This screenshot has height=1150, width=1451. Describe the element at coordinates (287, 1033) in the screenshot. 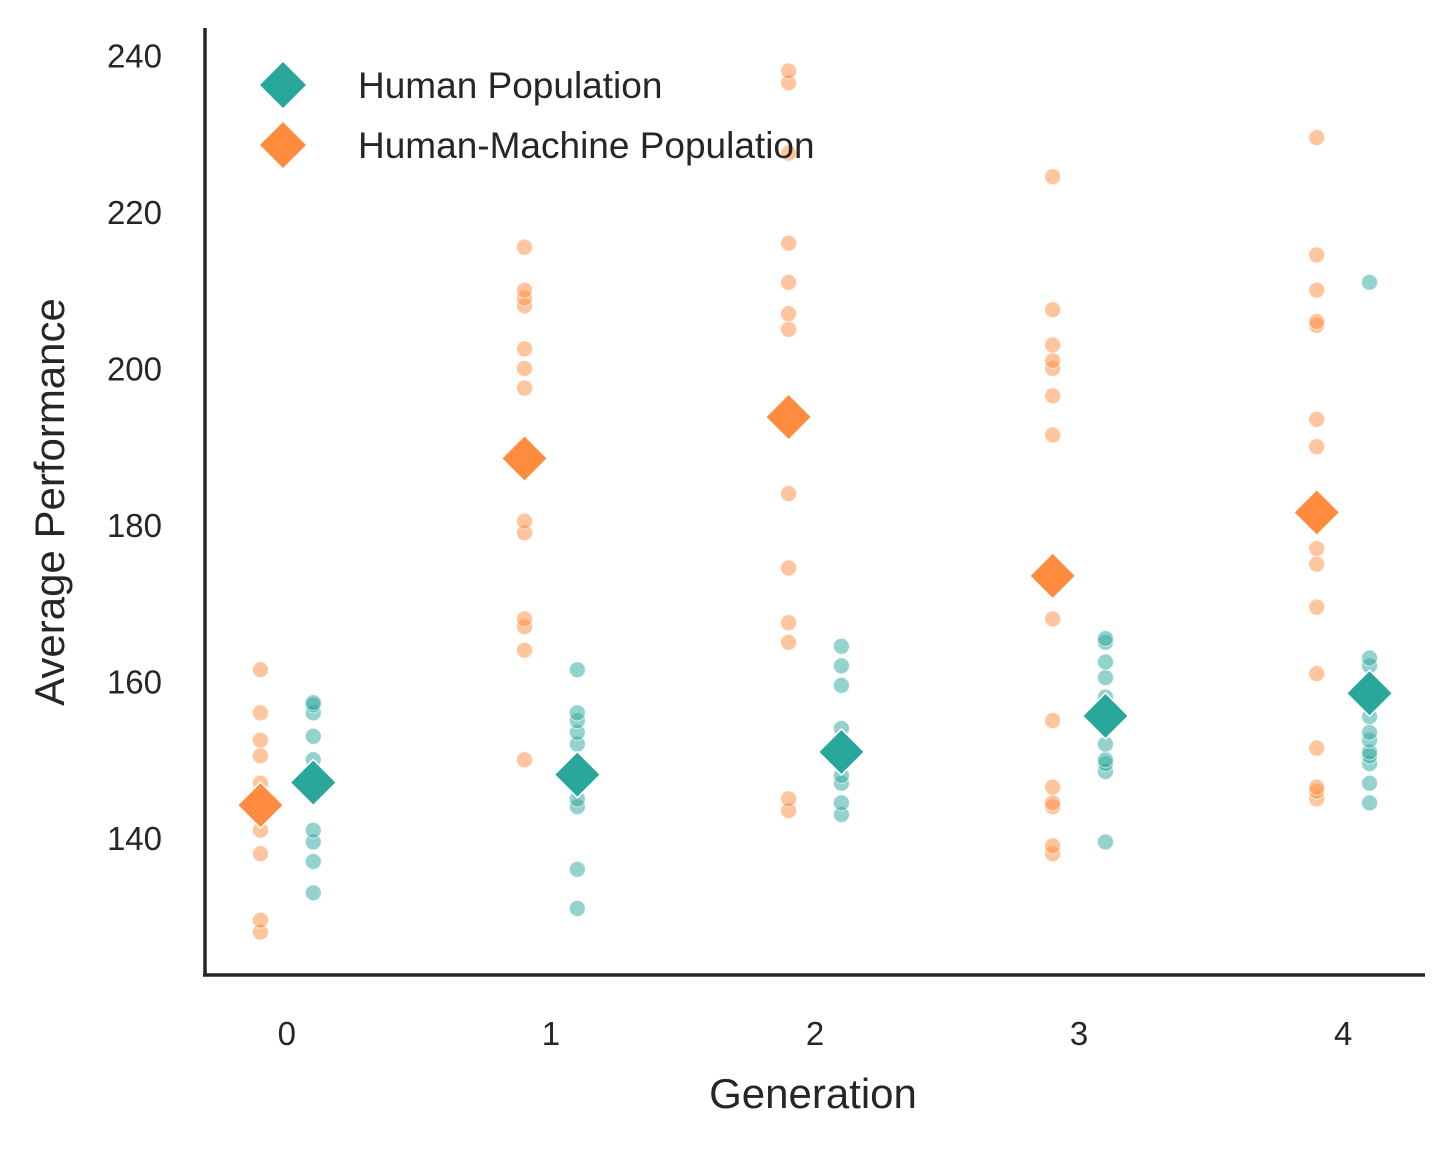

I see `x-tick-label-0: 0` at that location.